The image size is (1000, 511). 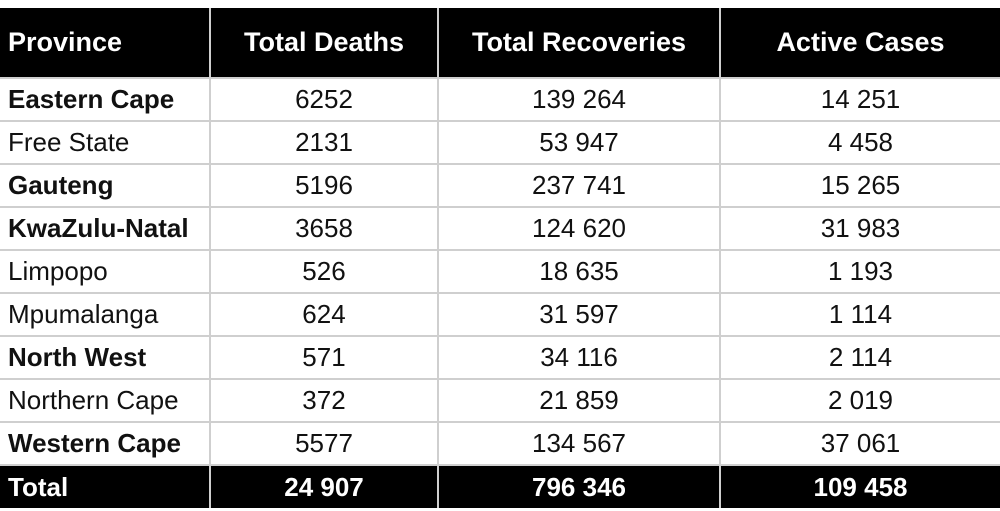 I want to click on cell-recoveries: 53 947, so click(x=579, y=142).